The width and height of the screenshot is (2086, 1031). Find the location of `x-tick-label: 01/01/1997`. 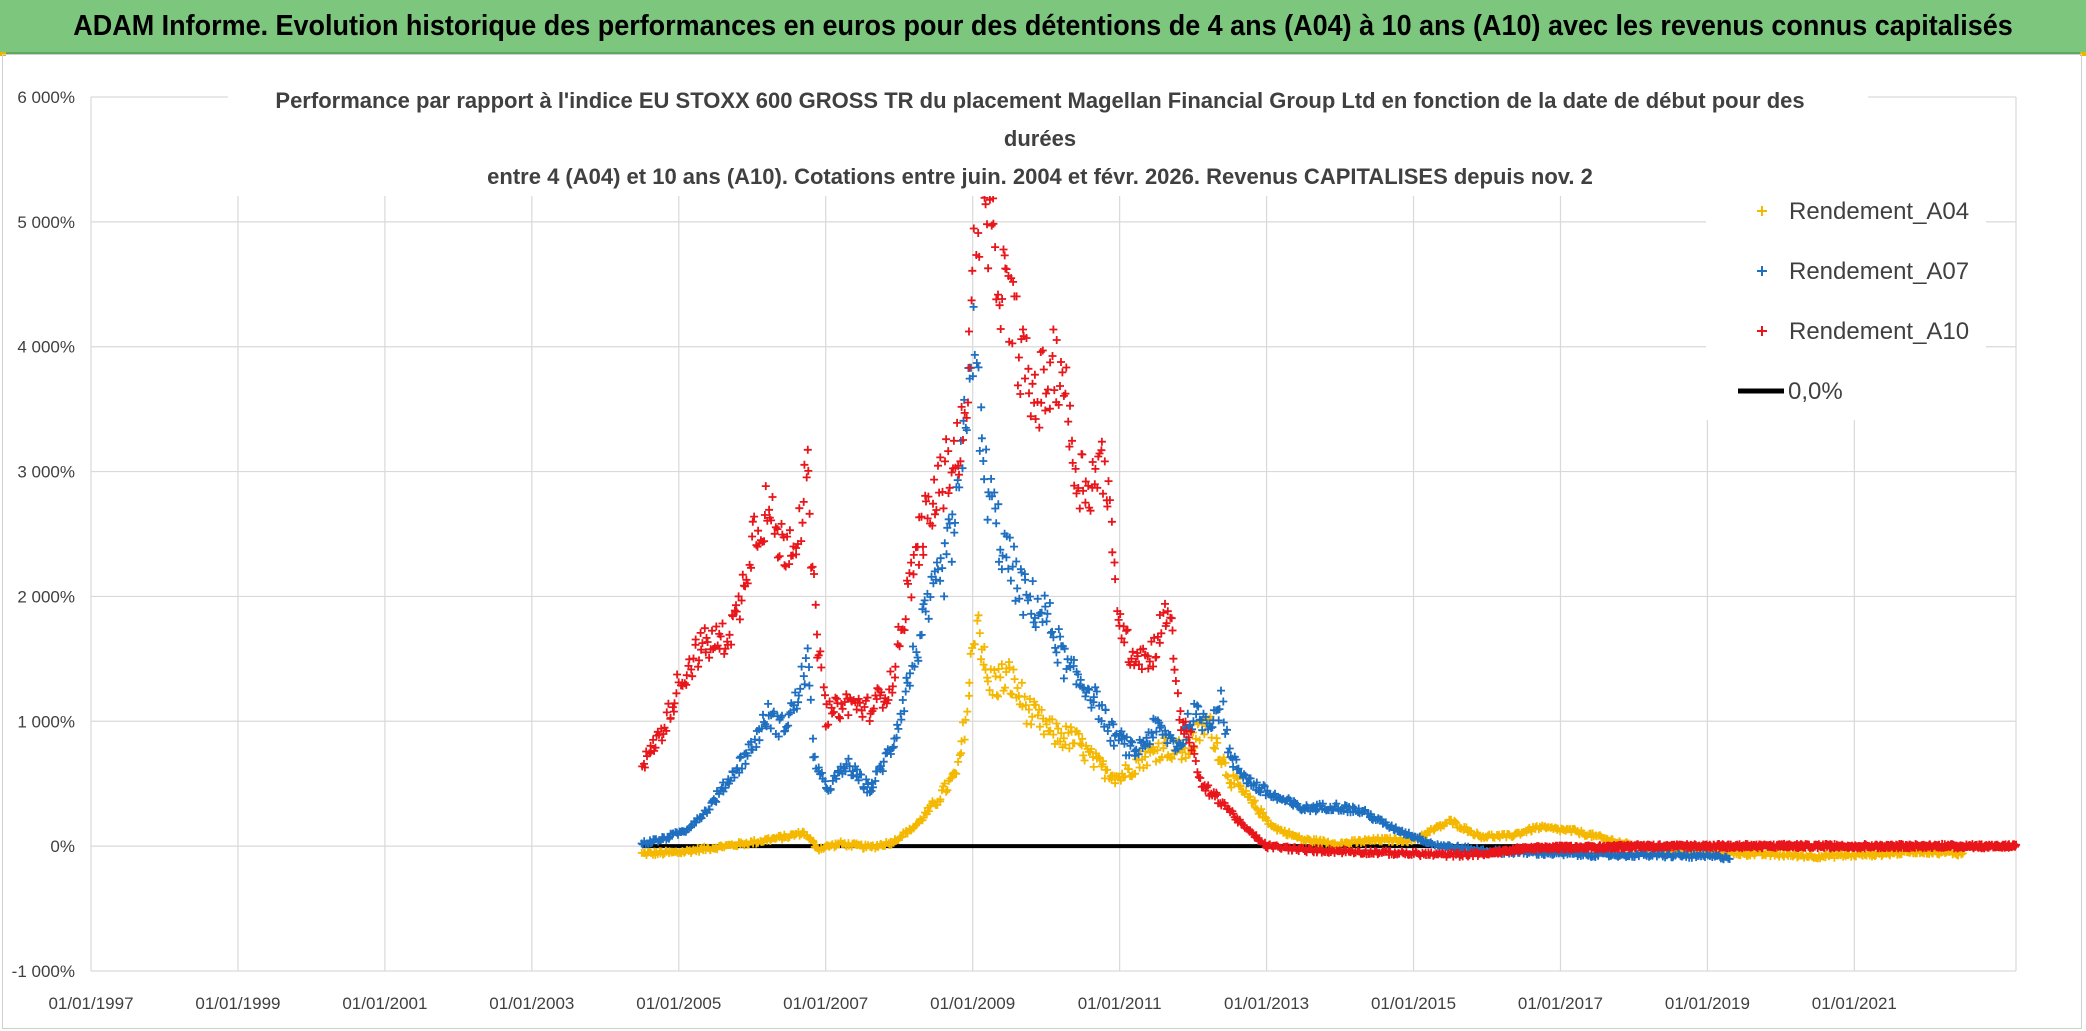

x-tick-label: 01/01/1997 is located at coordinates (90, 1003).